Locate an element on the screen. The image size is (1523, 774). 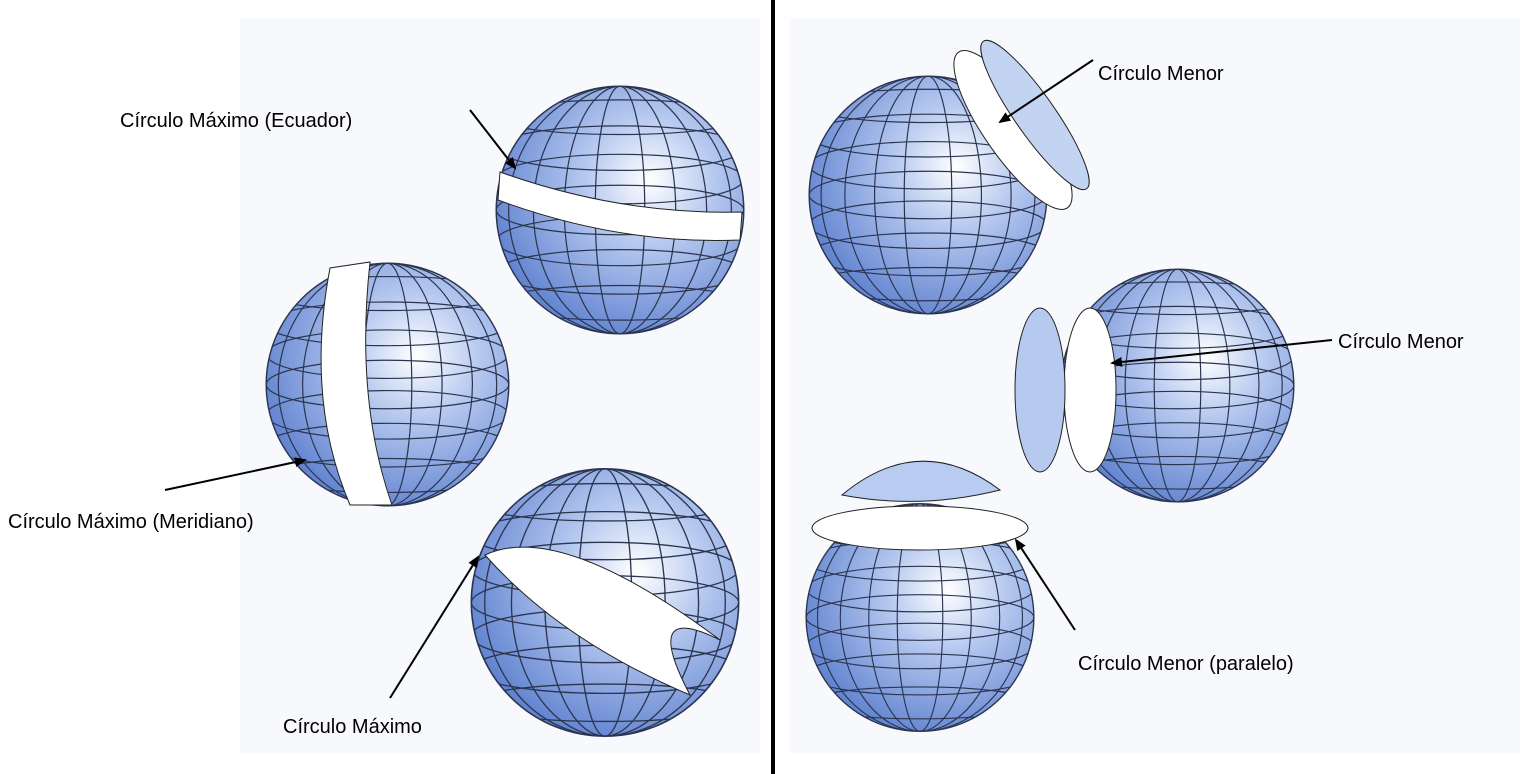
globe-small-bottom is located at coordinates (920, 595).